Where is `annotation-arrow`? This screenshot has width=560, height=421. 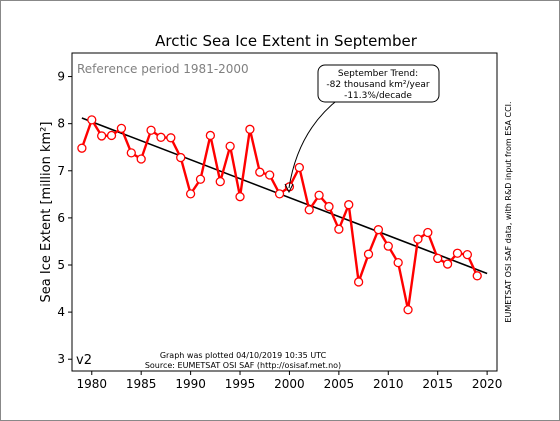
annotation-arrow is located at coordinates (314, 143).